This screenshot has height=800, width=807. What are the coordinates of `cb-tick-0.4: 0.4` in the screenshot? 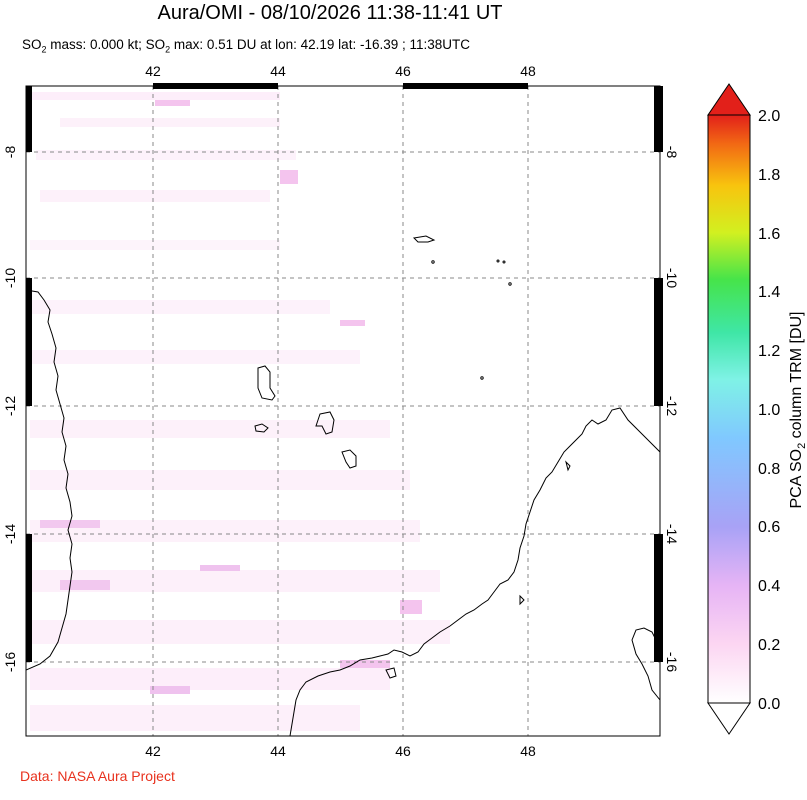 It's located at (769, 586).